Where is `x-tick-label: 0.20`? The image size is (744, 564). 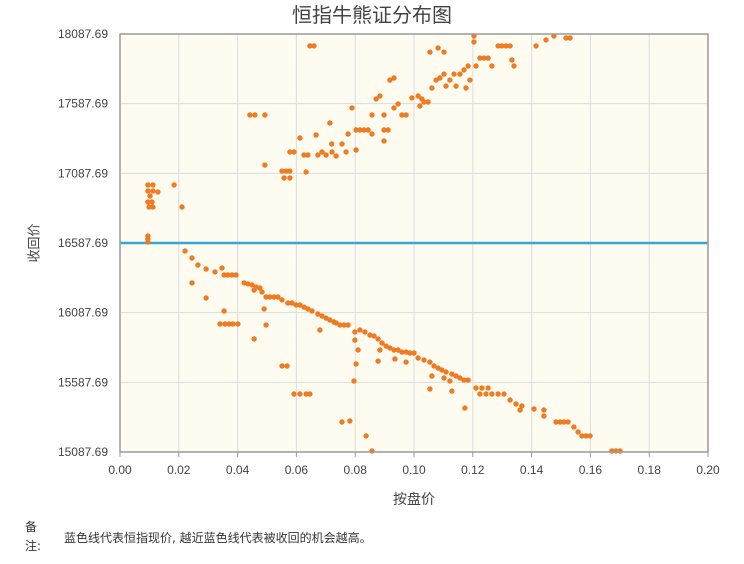 x-tick-label: 0.20 is located at coordinates (708, 470).